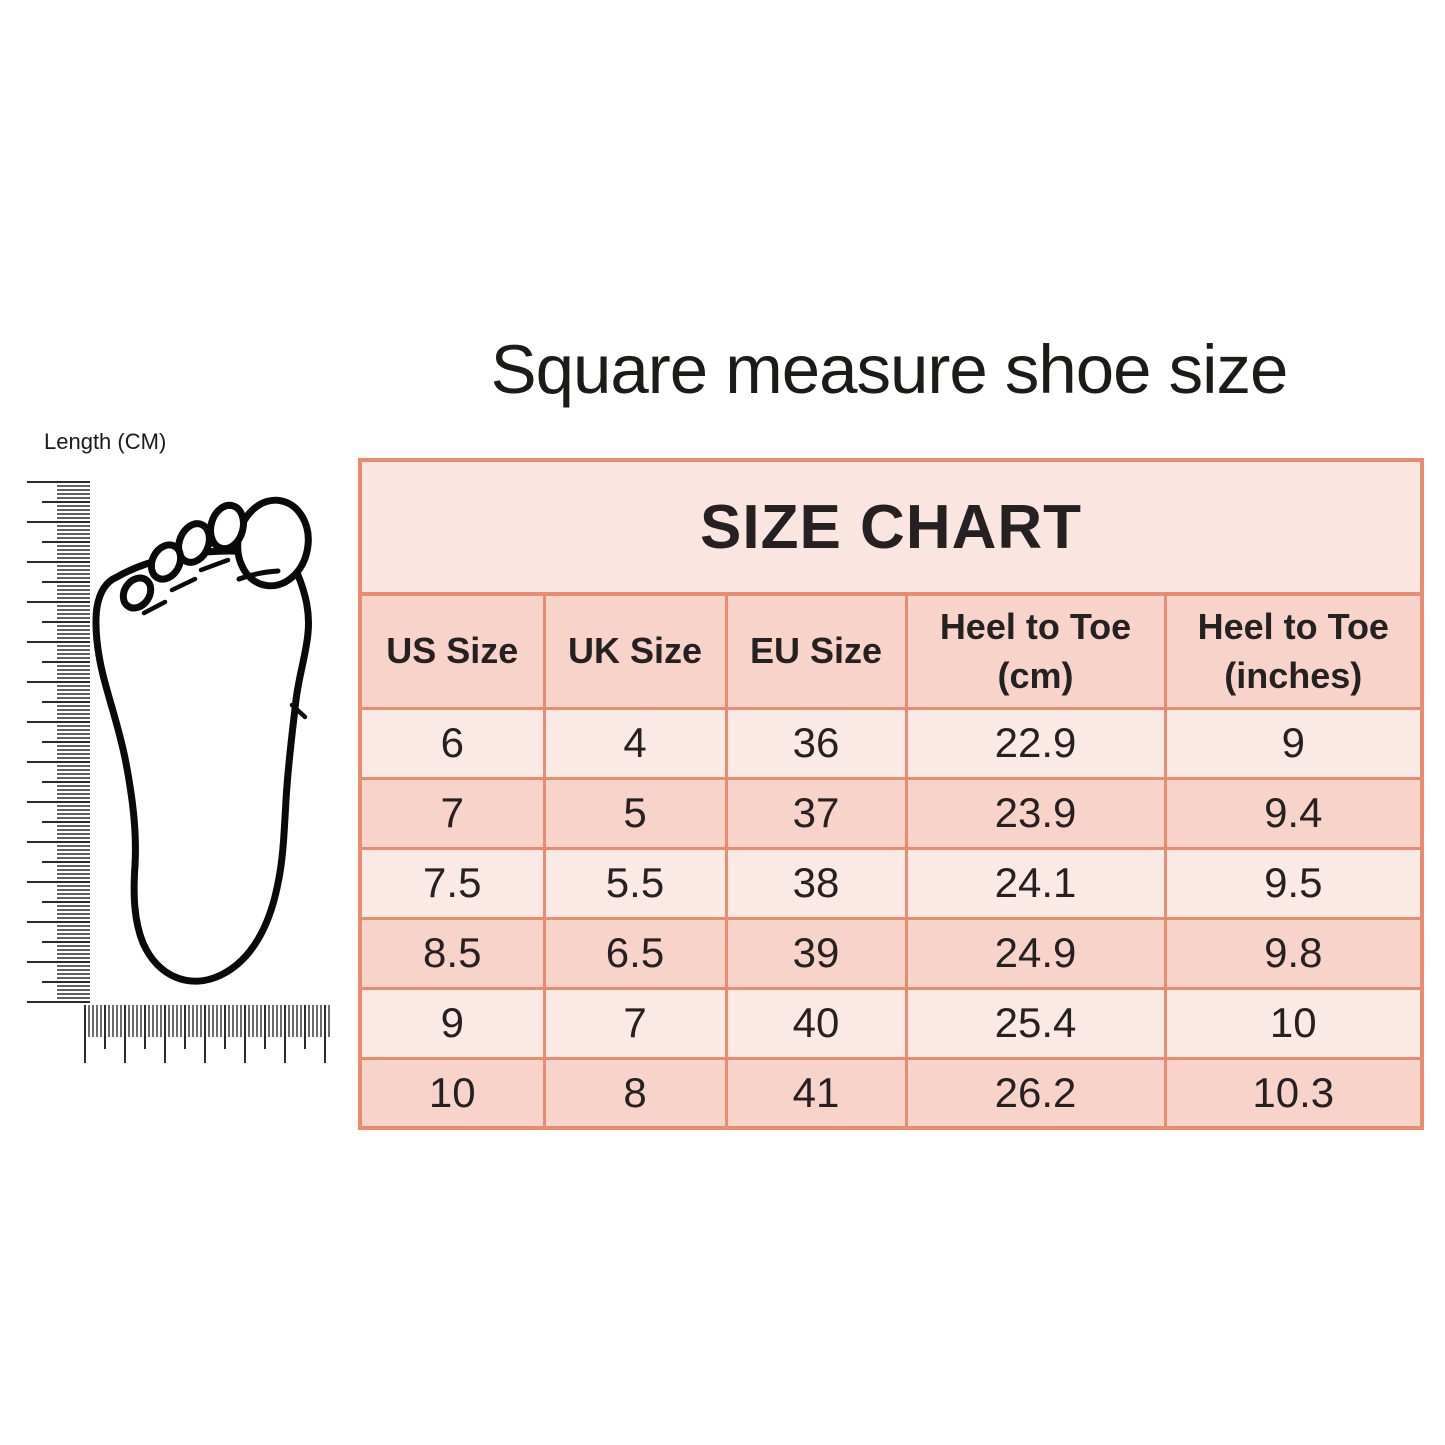 This screenshot has width=1445, height=1445. What do you see at coordinates (816, 883) in the screenshot?
I see `table-cell: 38` at bounding box center [816, 883].